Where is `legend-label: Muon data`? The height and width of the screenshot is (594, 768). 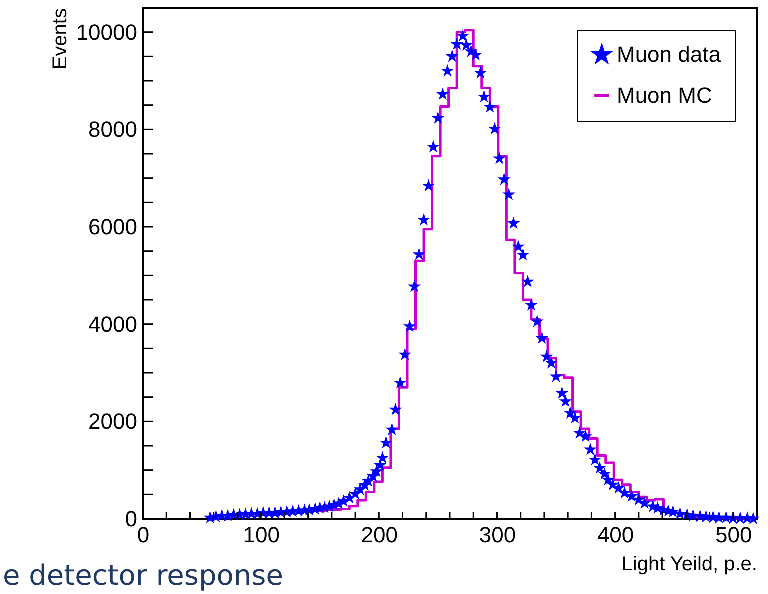 legend-label: Muon data is located at coordinates (669, 54).